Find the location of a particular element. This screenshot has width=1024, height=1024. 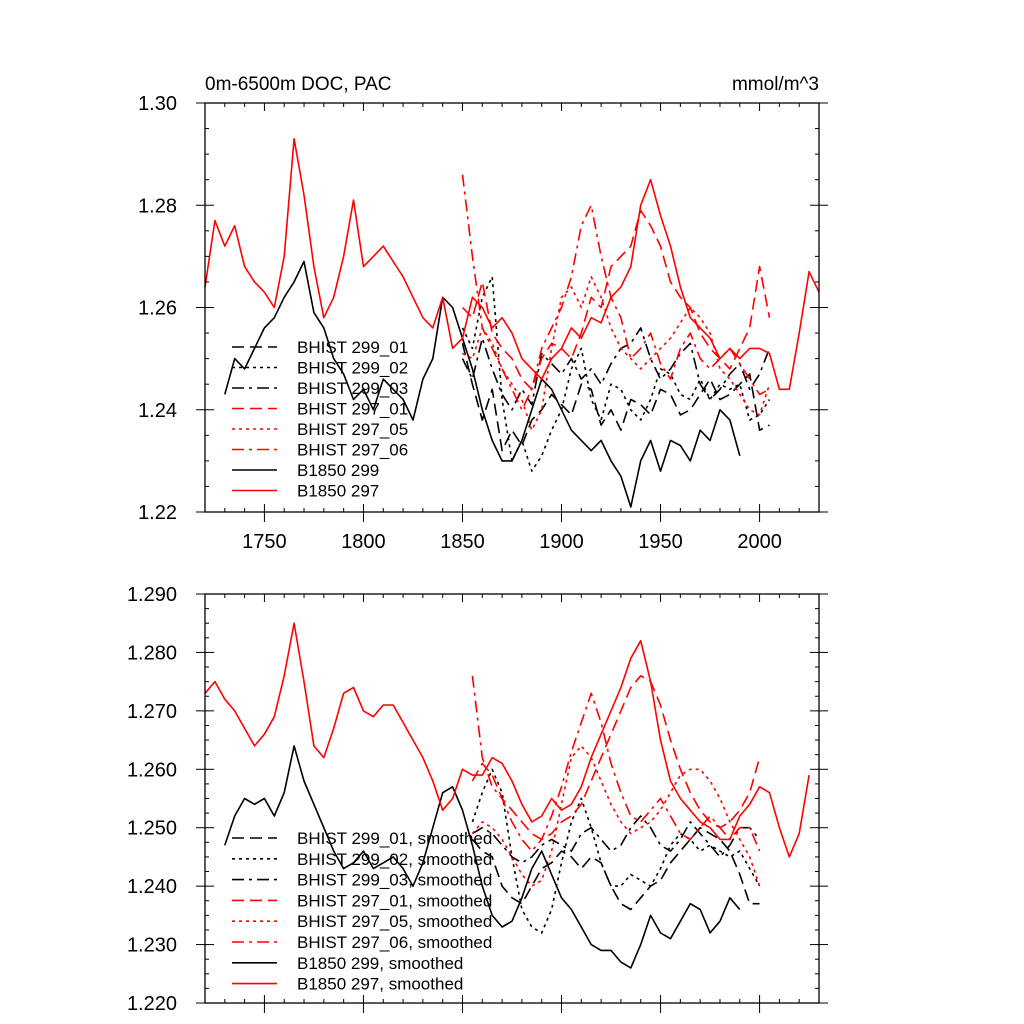

top-x-tick-label: 1900 is located at coordinates (561, 542).